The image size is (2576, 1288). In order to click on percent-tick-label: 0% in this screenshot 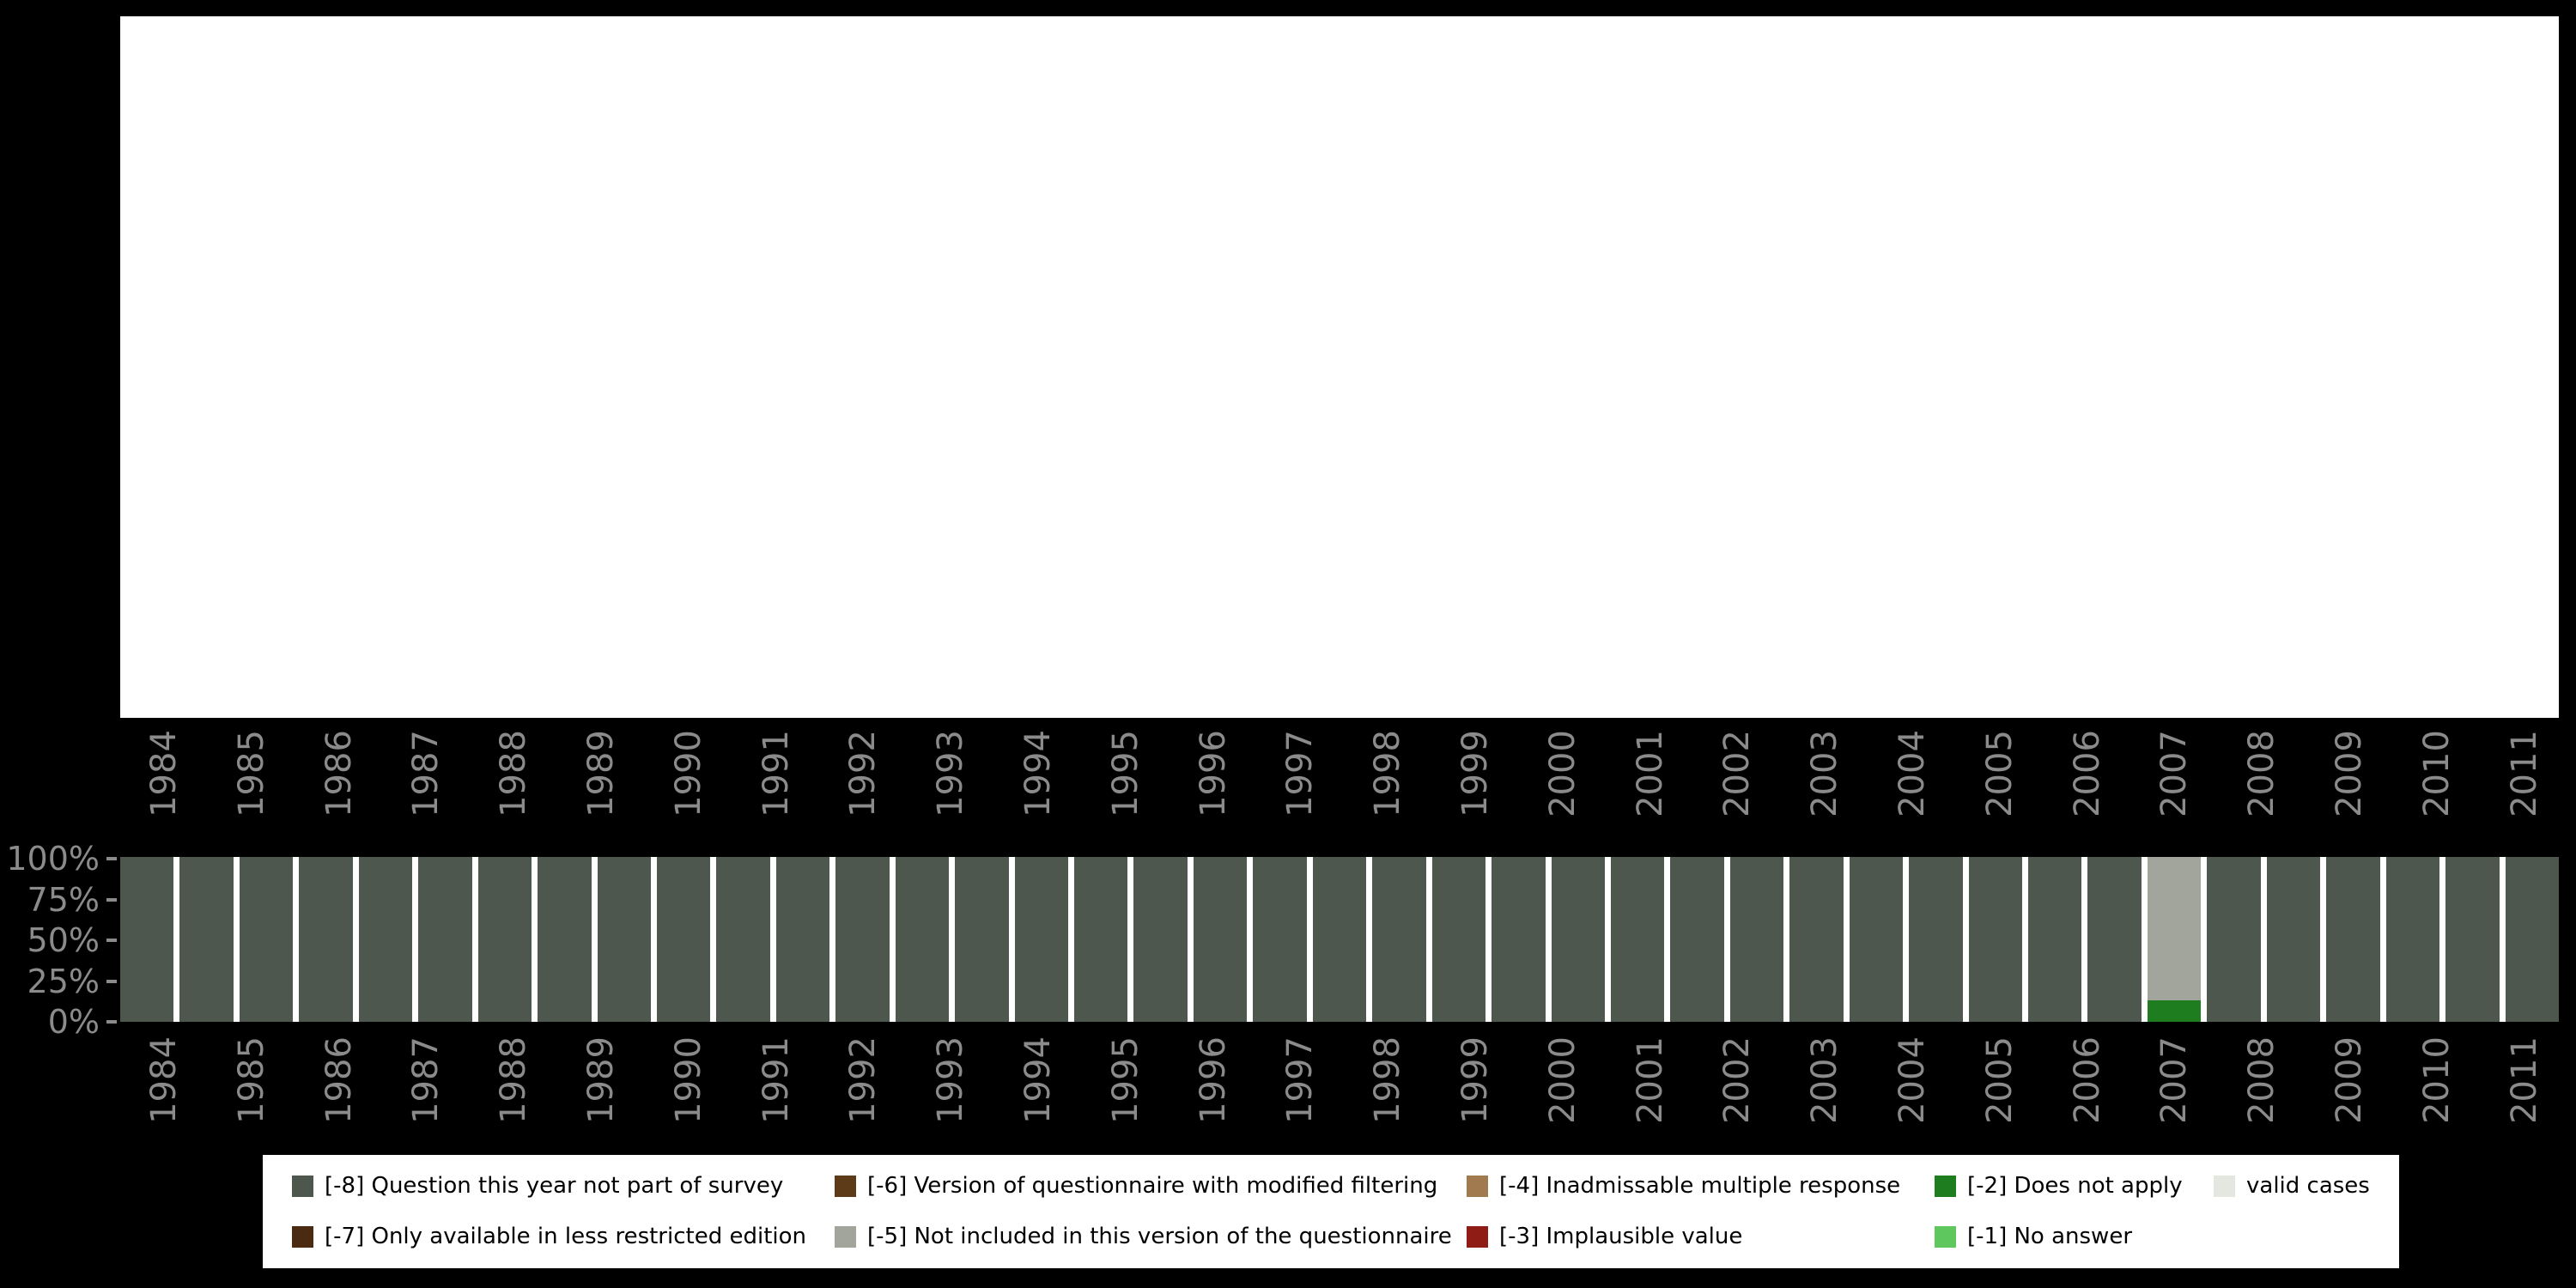, I will do `click(74, 1022)`.